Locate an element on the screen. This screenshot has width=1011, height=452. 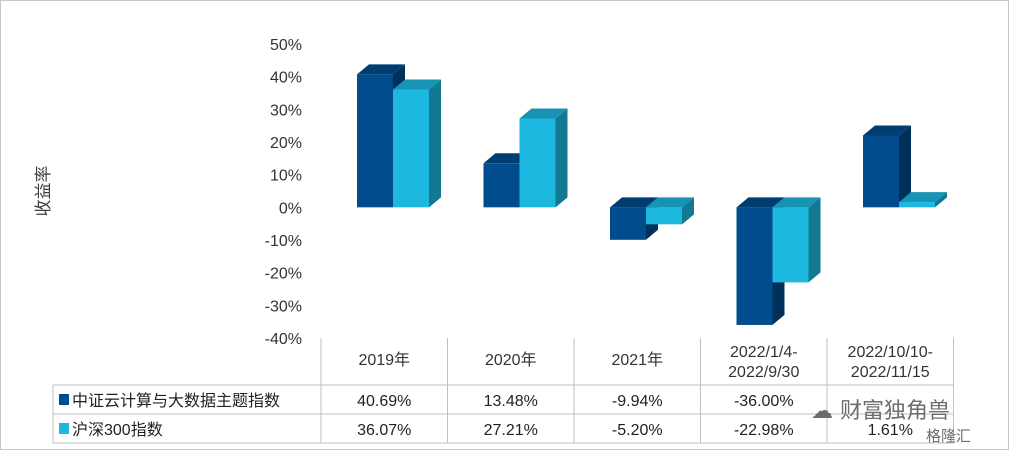
y-tick-label: -10% is located at coordinates (283, 241).